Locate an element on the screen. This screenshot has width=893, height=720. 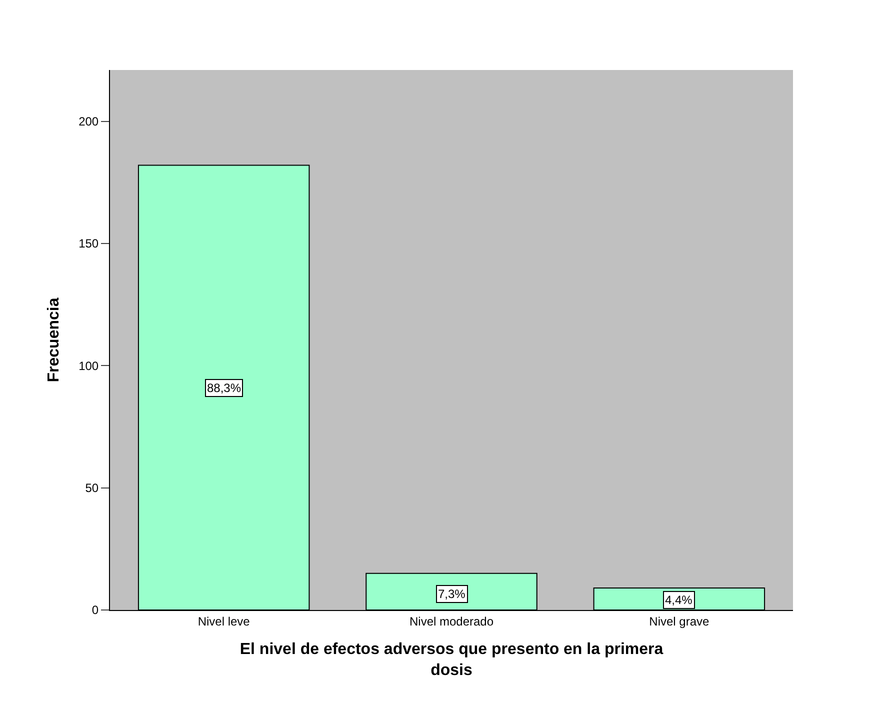
x-tick-label: Nivel grave is located at coordinates (679, 621).